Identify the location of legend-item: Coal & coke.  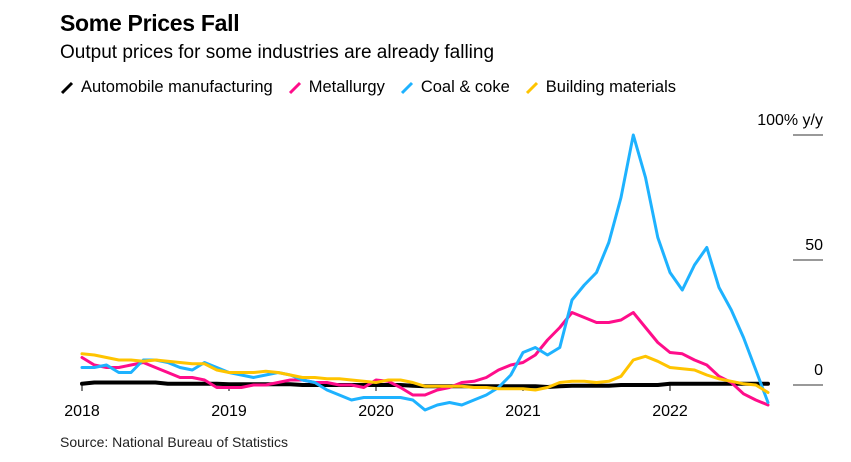
(455, 87).